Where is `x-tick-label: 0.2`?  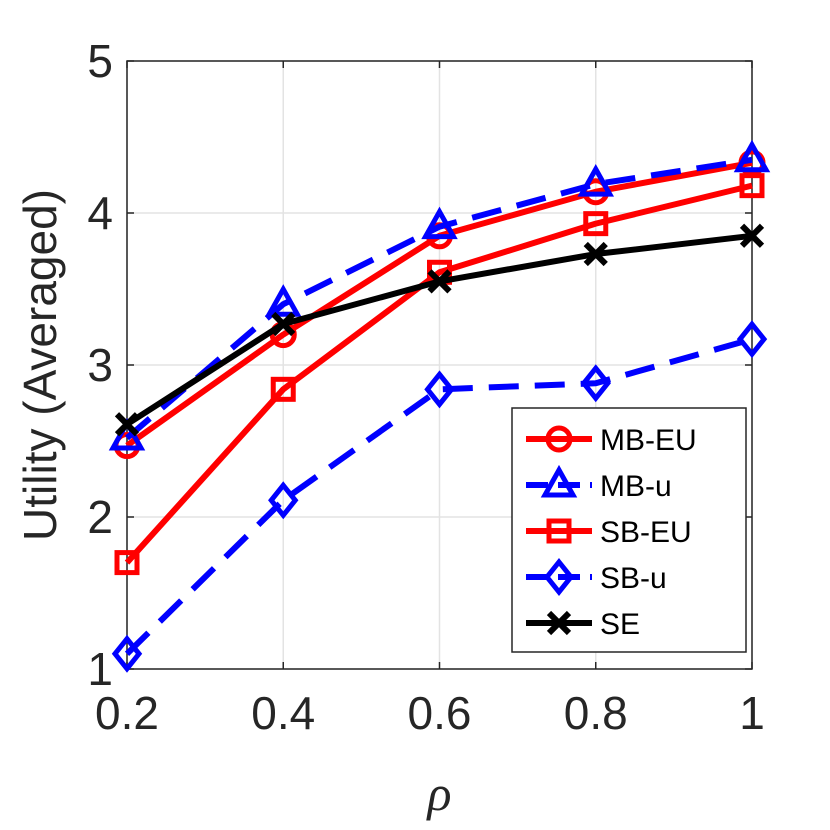
x-tick-label: 0.2 is located at coordinates (127, 713).